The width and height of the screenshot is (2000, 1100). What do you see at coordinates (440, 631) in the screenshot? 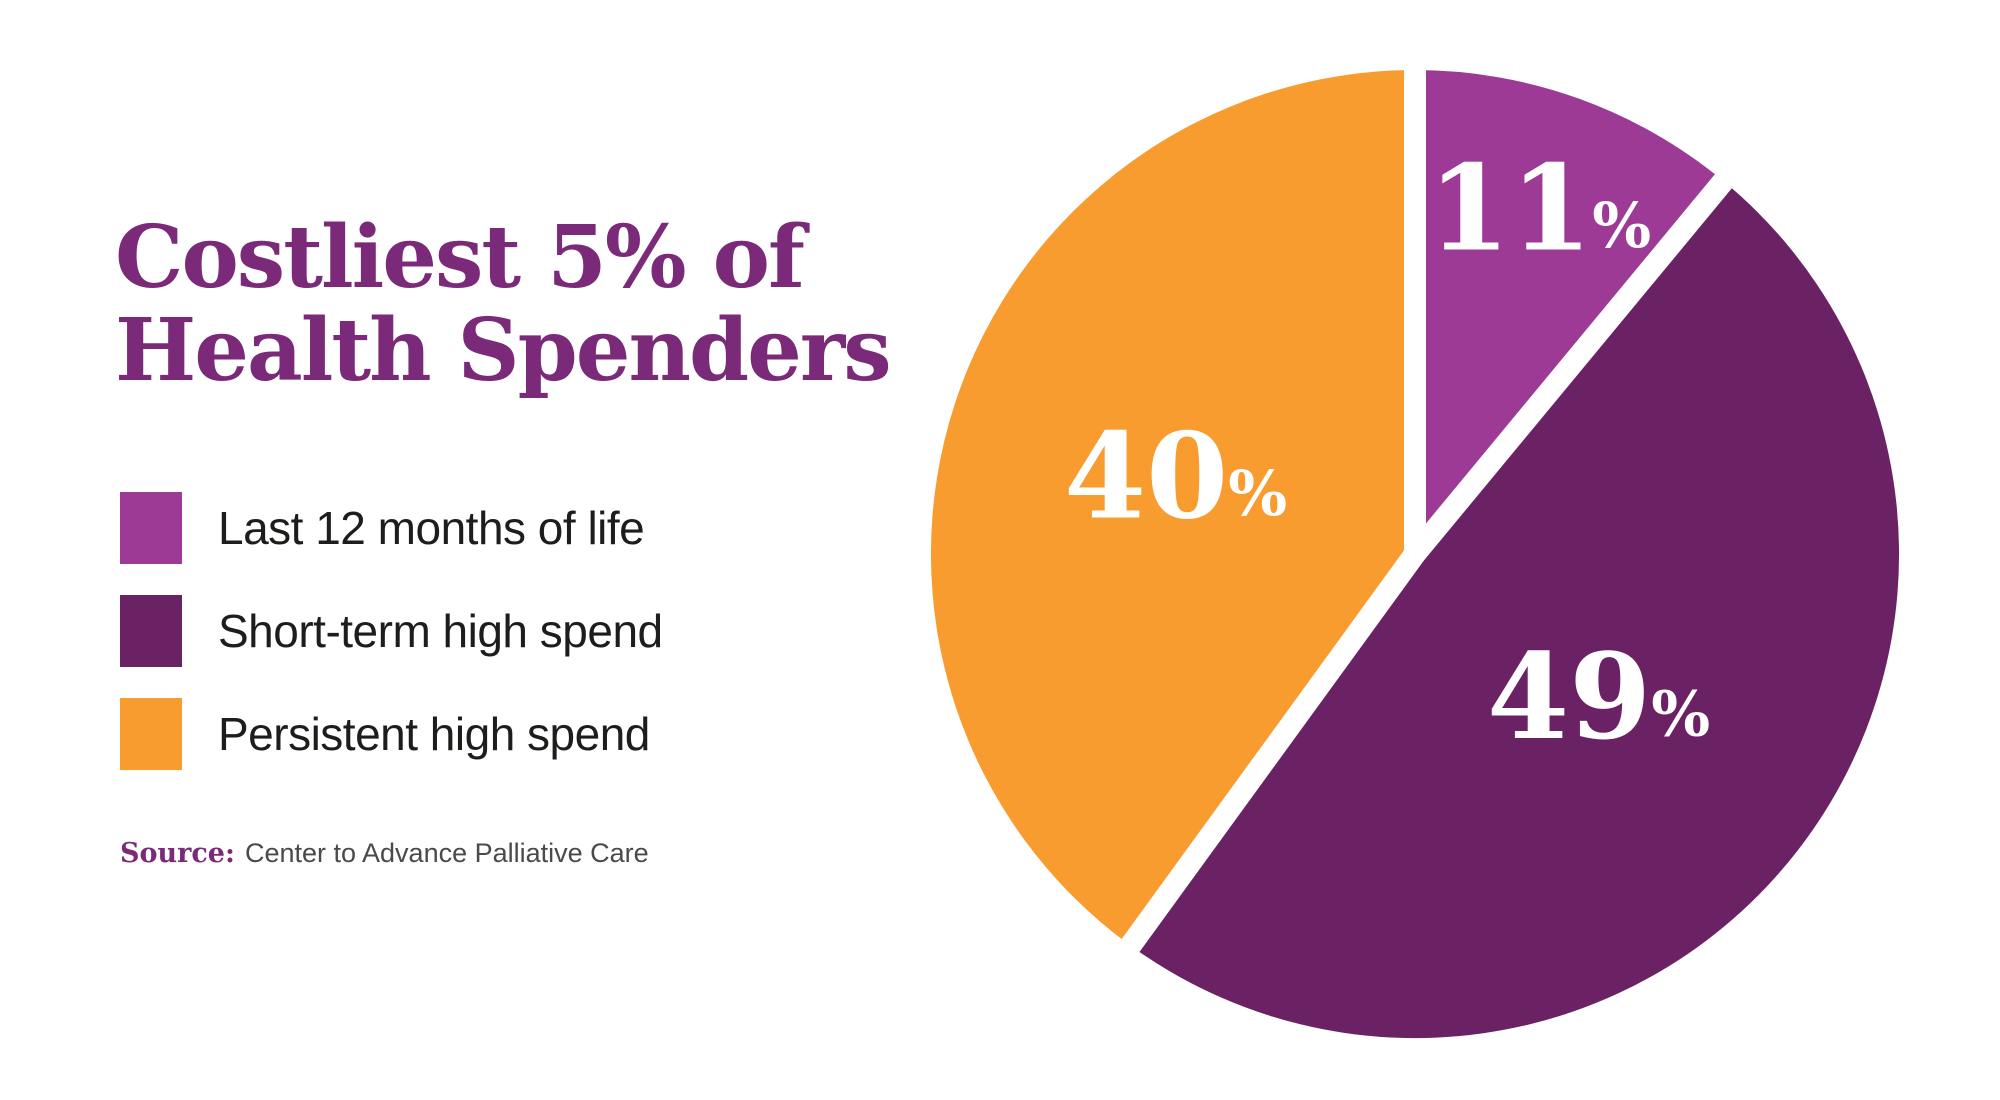
I see `legend-item-label: Short-term high spend` at bounding box center [440, 631].